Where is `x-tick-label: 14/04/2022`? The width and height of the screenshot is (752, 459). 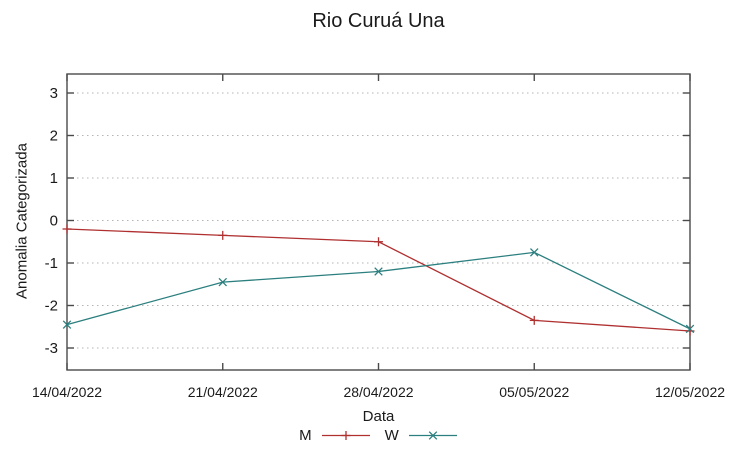 x-tick-label: 14/04/2022 is located at coordinates (67, 392).